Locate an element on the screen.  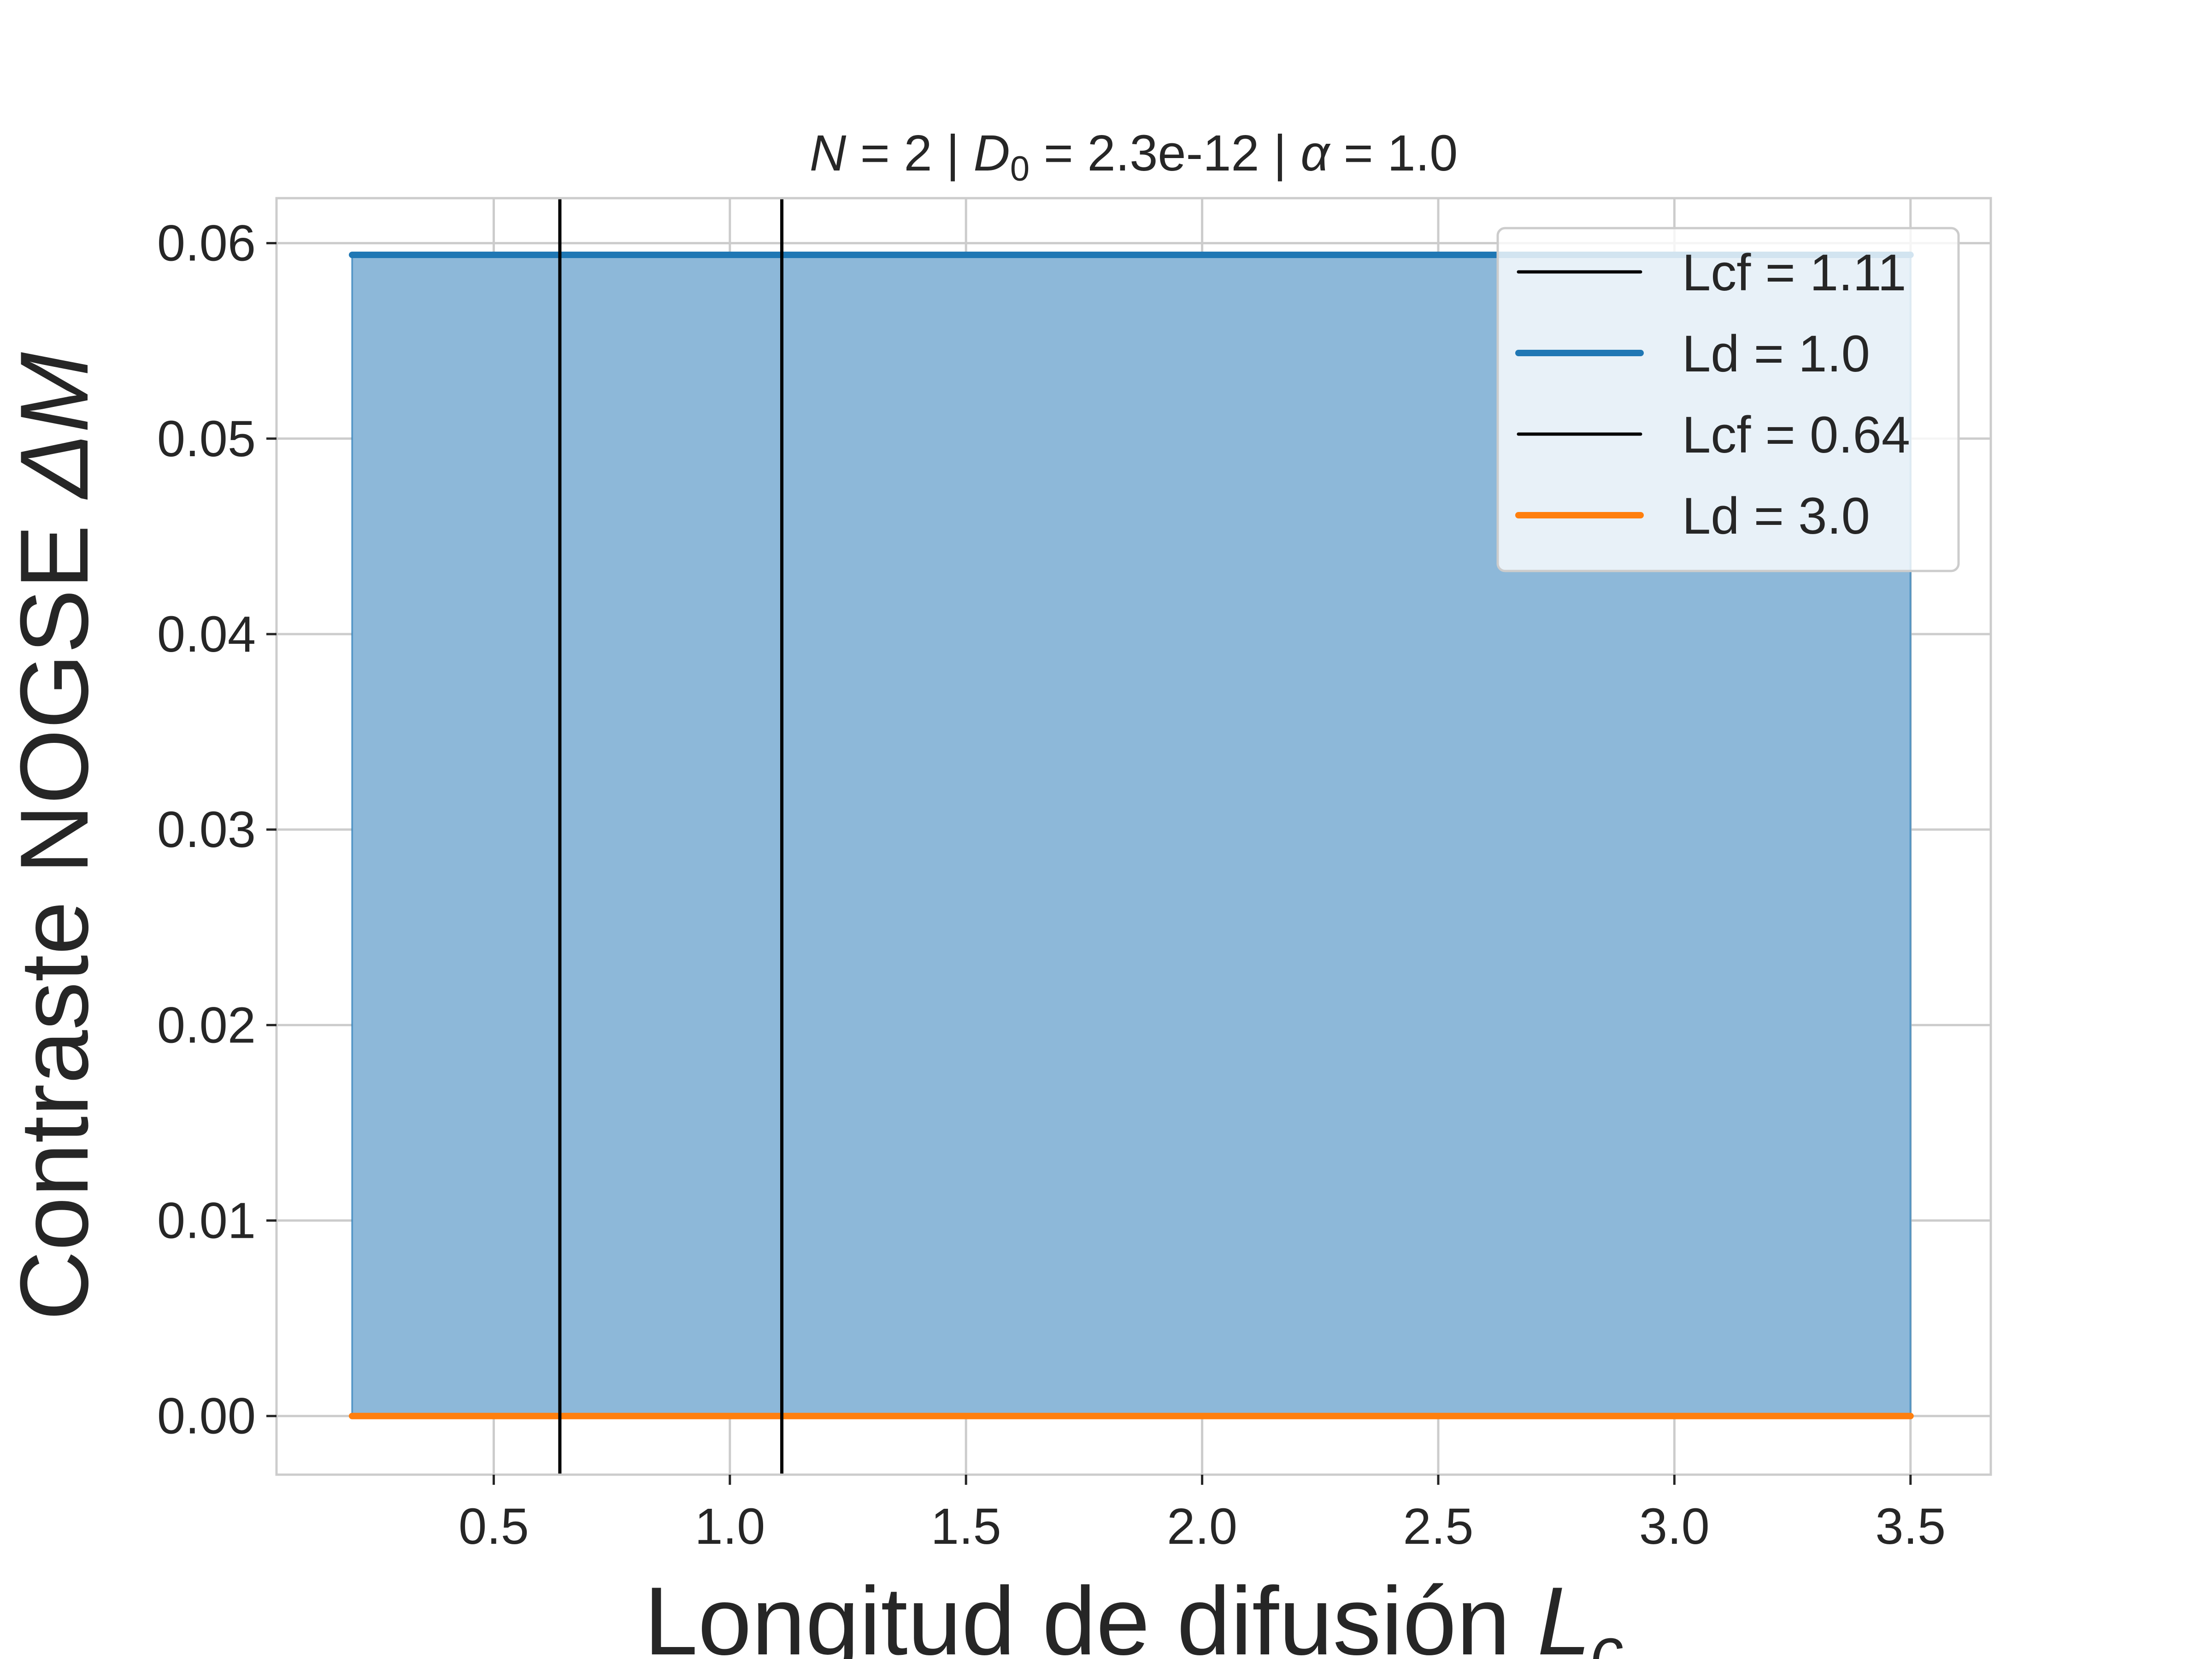
chart-title: N = 2 | D0 = 2.3e-12 | α = 1.0 is located at coordinates (1134, 156).